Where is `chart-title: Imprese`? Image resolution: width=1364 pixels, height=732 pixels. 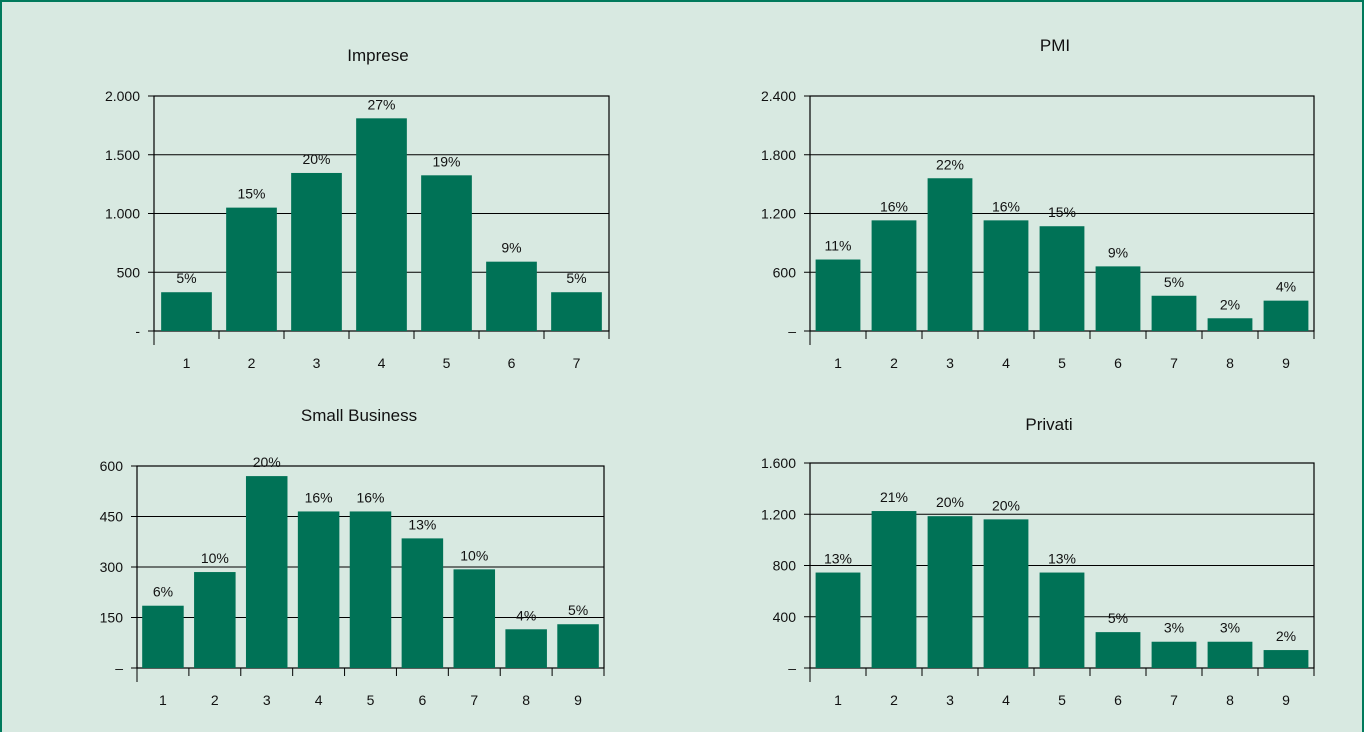 chart-title: Imprese is located at coordinates (377, 55).